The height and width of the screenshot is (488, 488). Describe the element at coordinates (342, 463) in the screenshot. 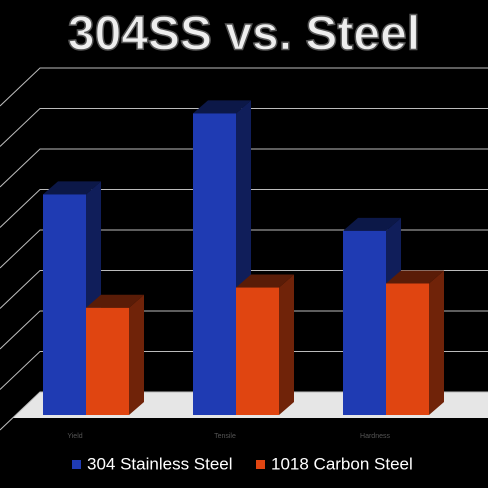

I see `legend-label: 1018 Carbon Steel` at that location.